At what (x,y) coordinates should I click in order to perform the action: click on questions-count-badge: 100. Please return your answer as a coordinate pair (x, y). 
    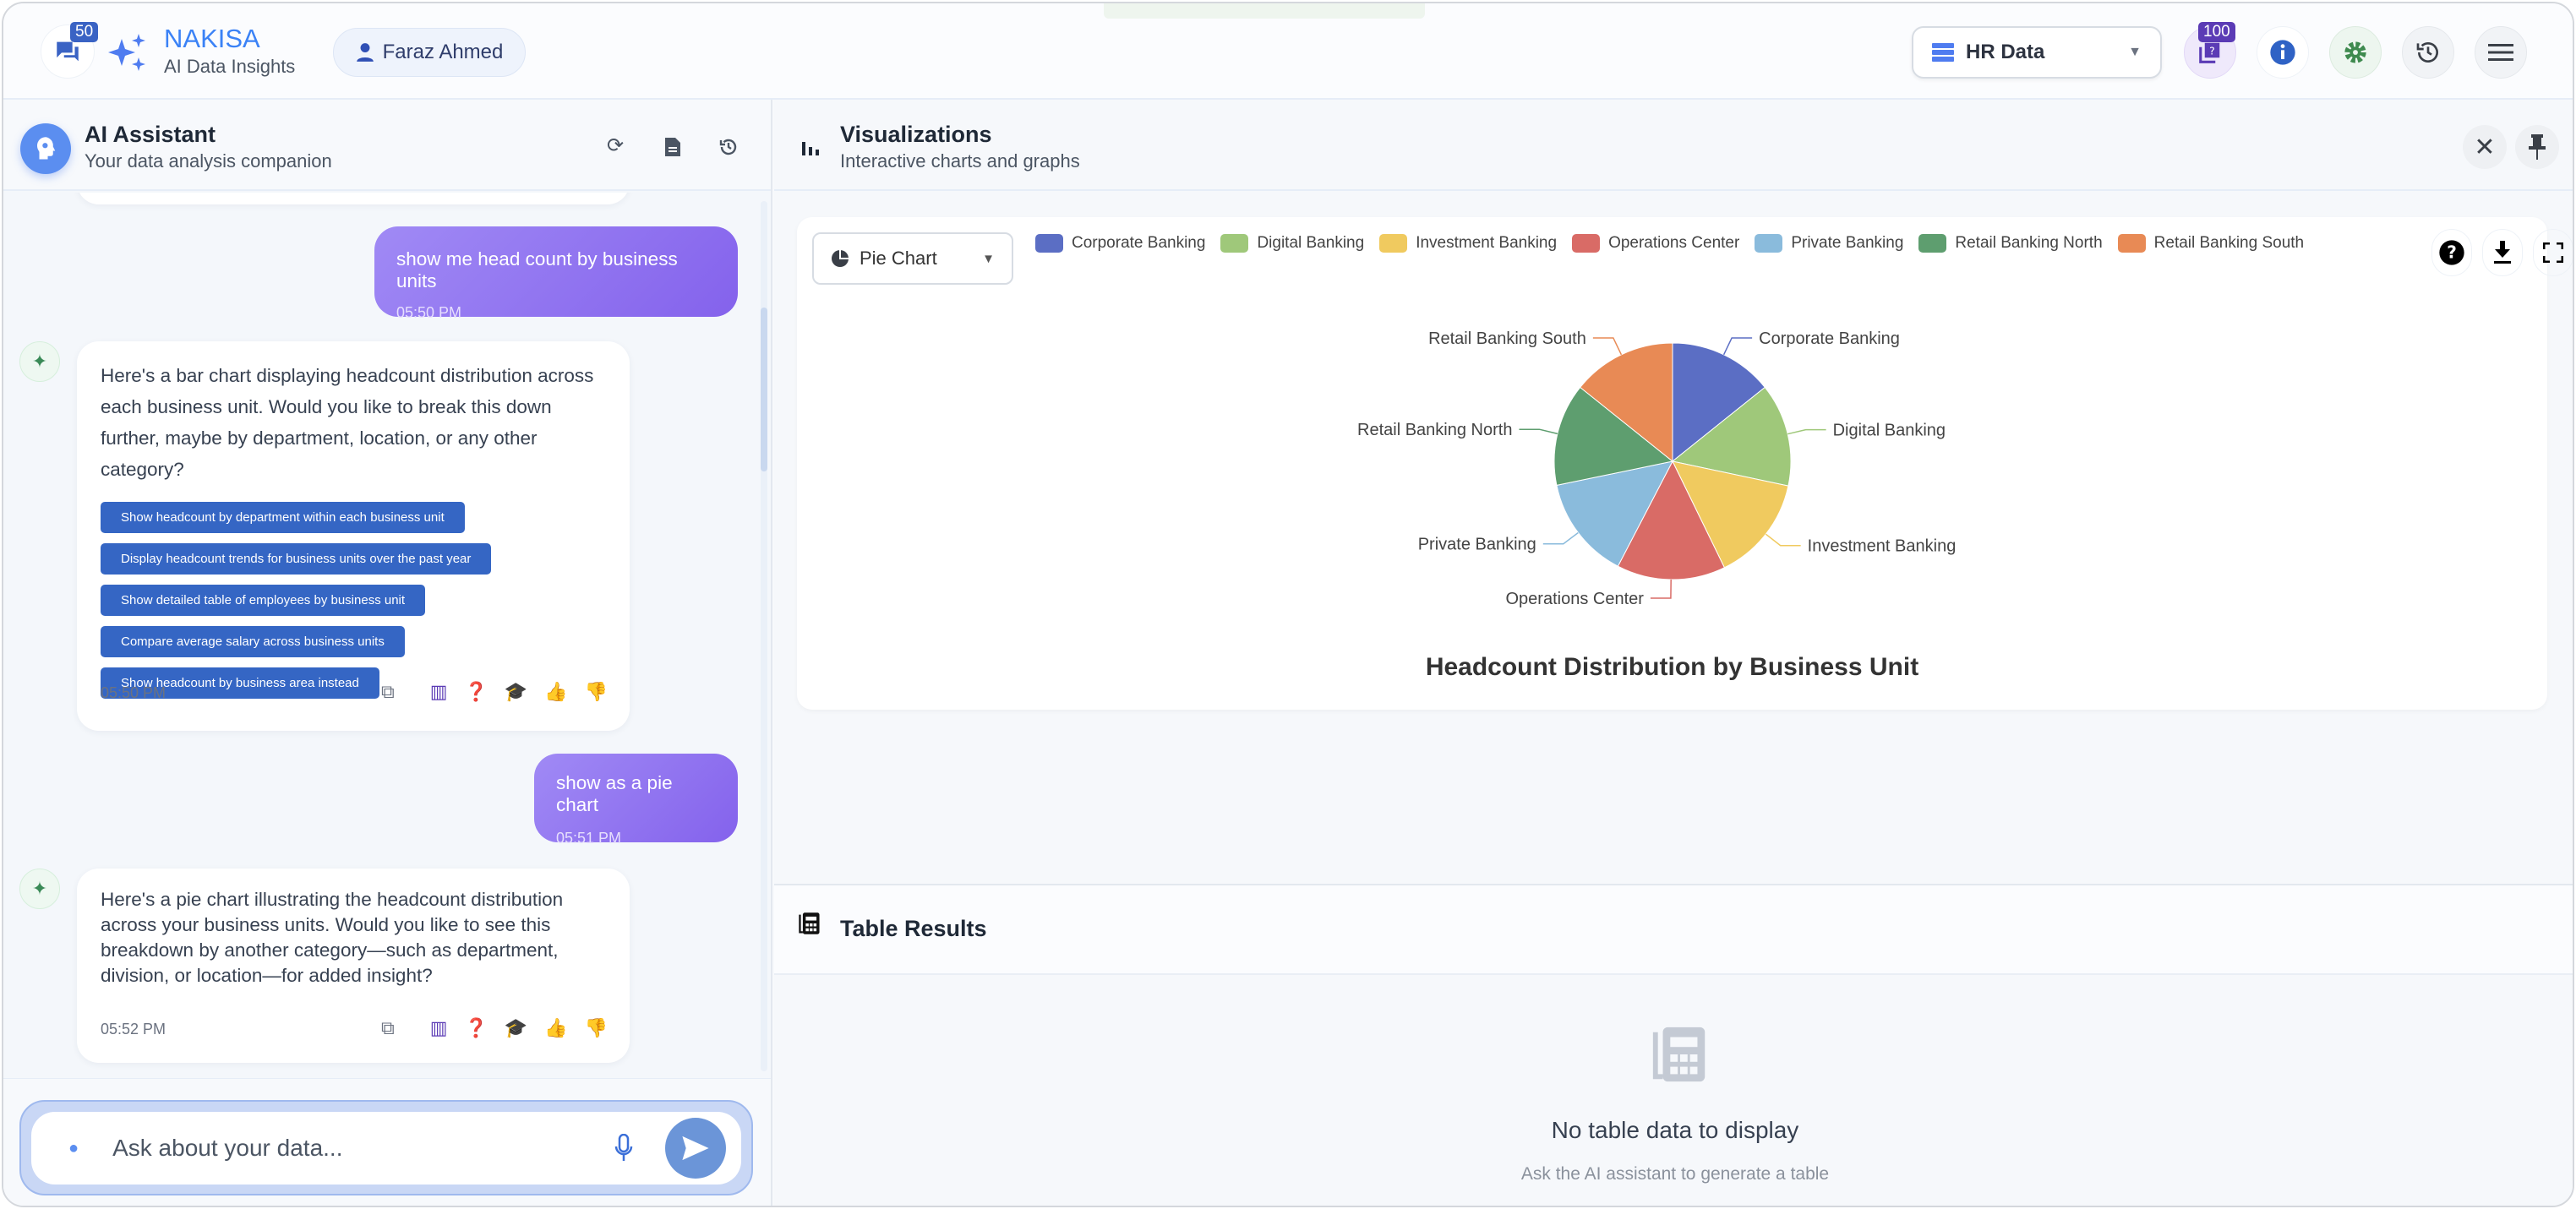
    Looking at the image, I should click on (2216, 32).